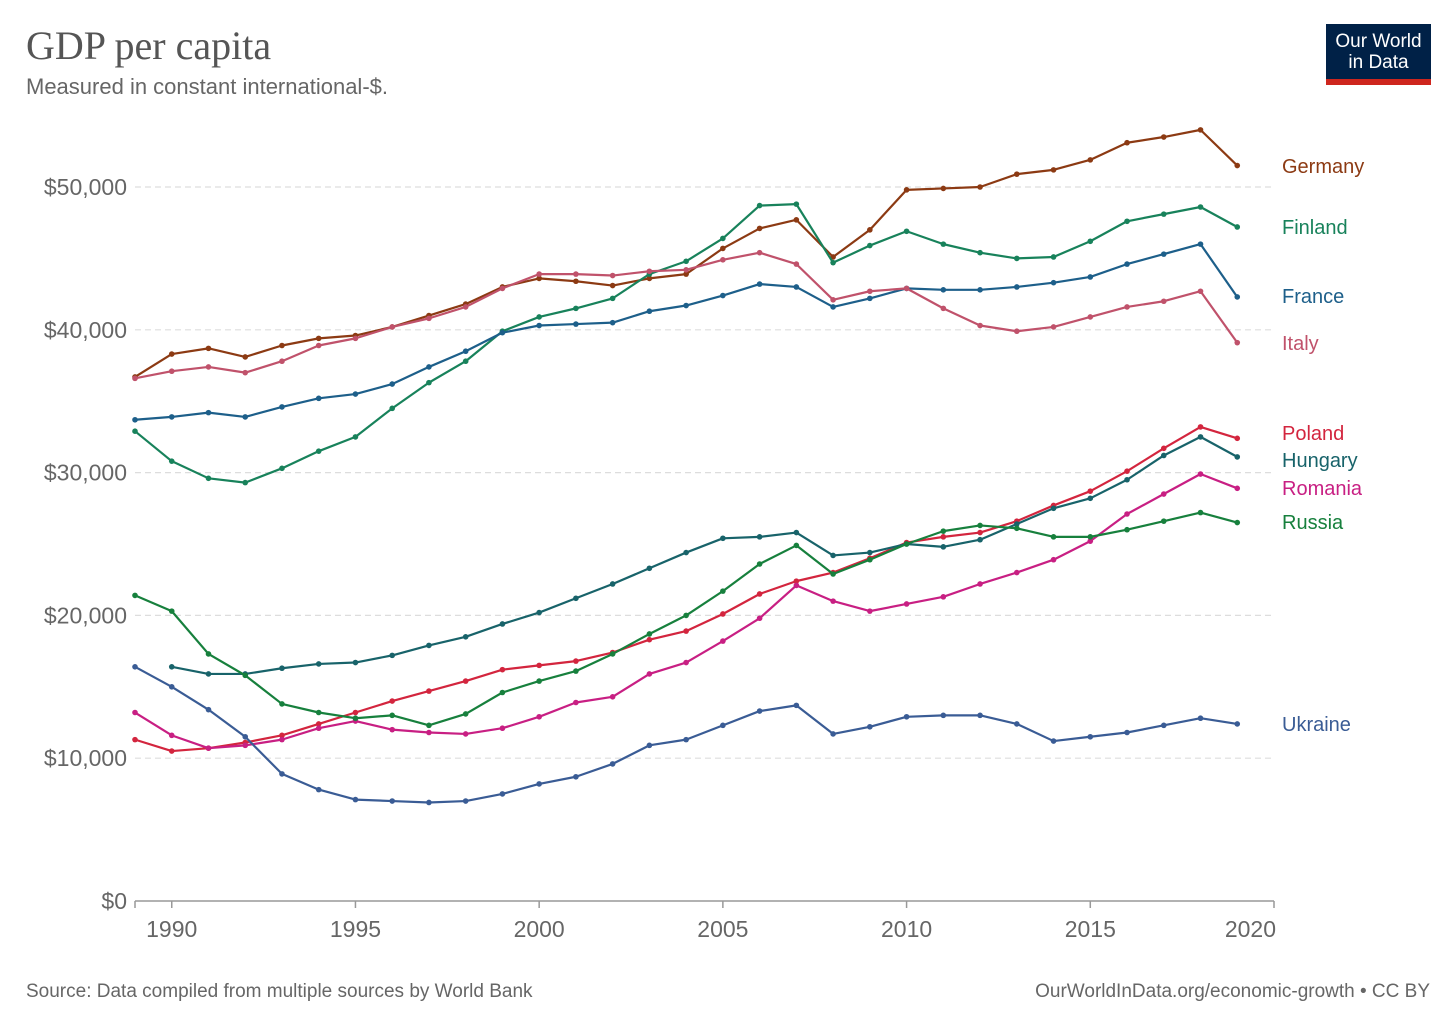 Image resolution: width=1456 pixels, height=1028 pixels. I want to click on series-label-poland: Poland, so click(1313, 434).